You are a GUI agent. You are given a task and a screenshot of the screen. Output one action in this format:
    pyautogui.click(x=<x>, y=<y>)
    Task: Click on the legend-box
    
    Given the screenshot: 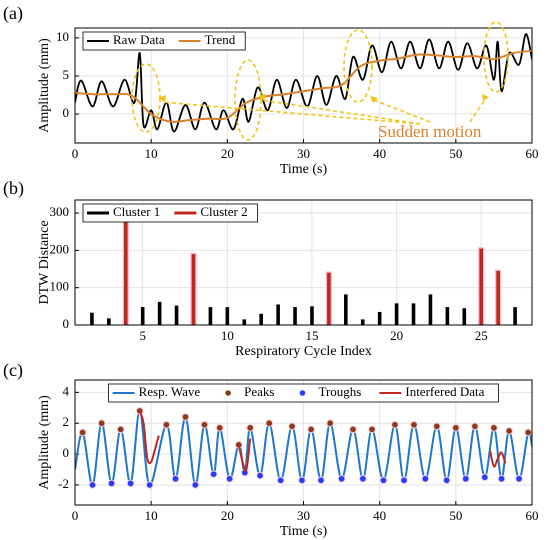 What is the action you would take?
    pyautogui.click(x=164, y=41)
    